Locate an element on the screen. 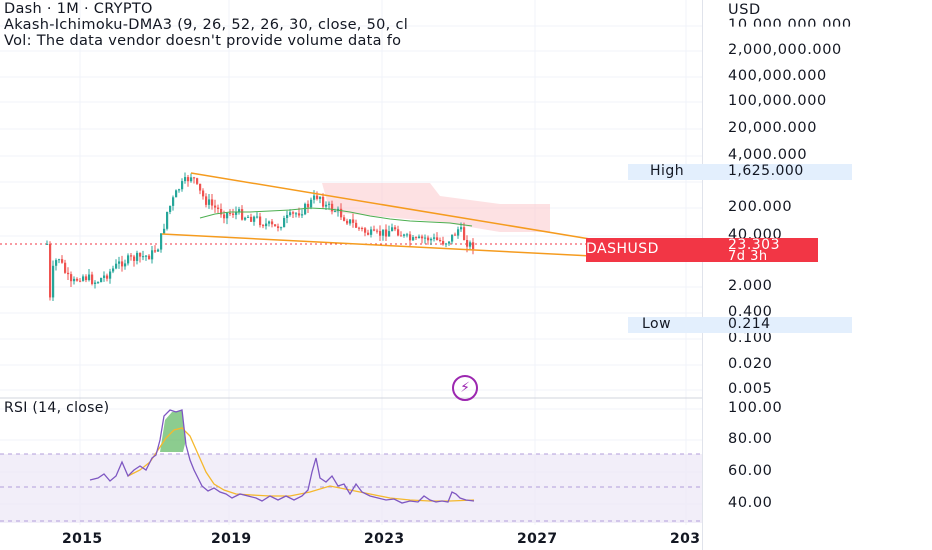 The height and width of the screenshot is (550, 932). price-tick: 2.000 is located at coordinates (750, 286).